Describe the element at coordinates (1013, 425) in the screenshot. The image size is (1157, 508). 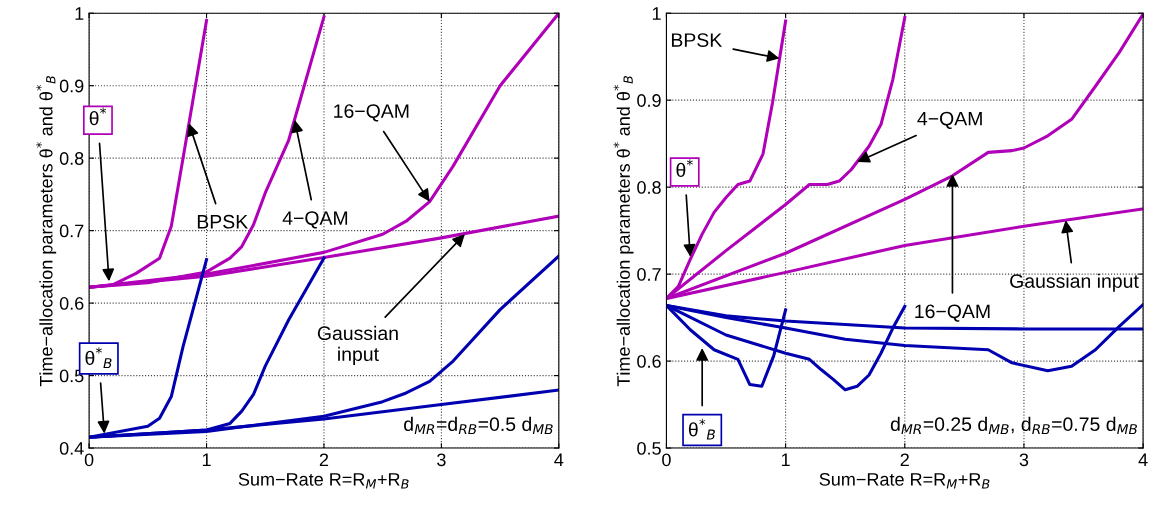
I see `annotation: d$_{MR}$=0.25 d$_{MB}$, d$_{RB}$=0.75 d$_{MB}$` at that location.